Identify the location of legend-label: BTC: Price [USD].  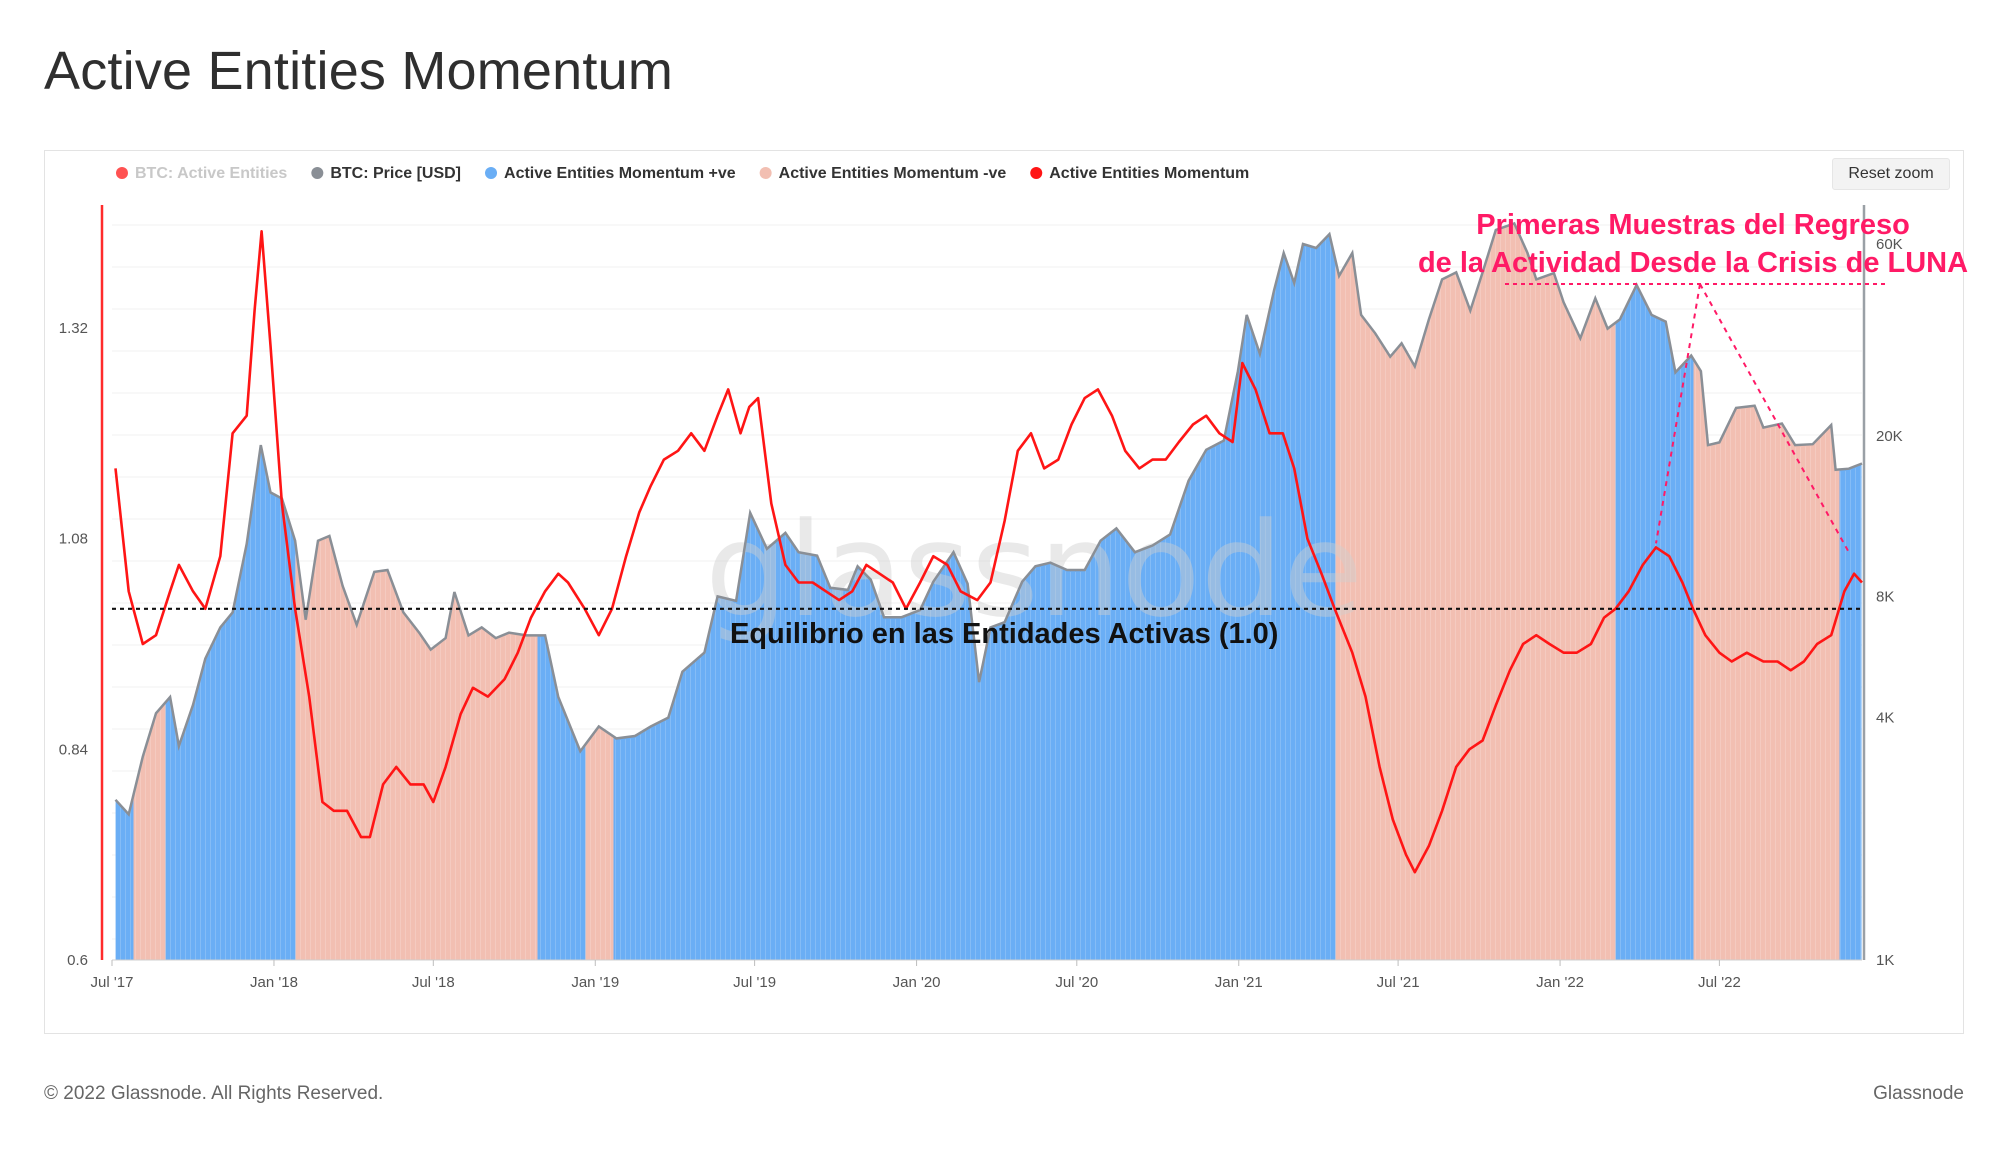
(395, 173).